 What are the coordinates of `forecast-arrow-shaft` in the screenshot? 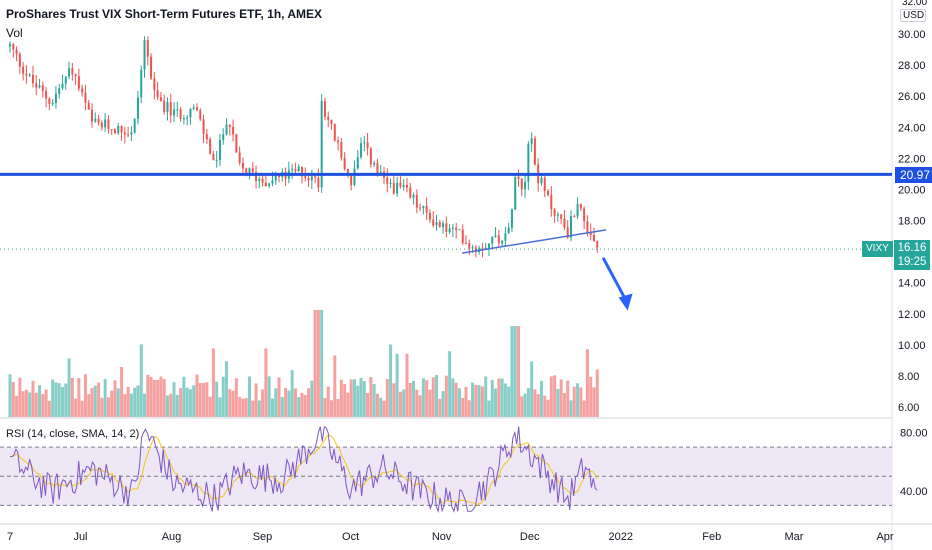 It's located at (614, 280).